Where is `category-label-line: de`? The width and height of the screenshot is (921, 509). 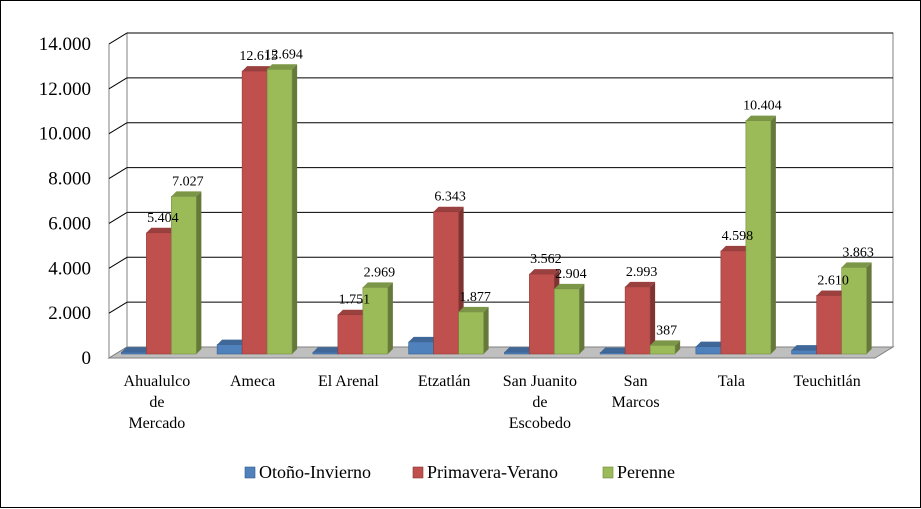 category-label-line: de is located at coordinates (156, 402).